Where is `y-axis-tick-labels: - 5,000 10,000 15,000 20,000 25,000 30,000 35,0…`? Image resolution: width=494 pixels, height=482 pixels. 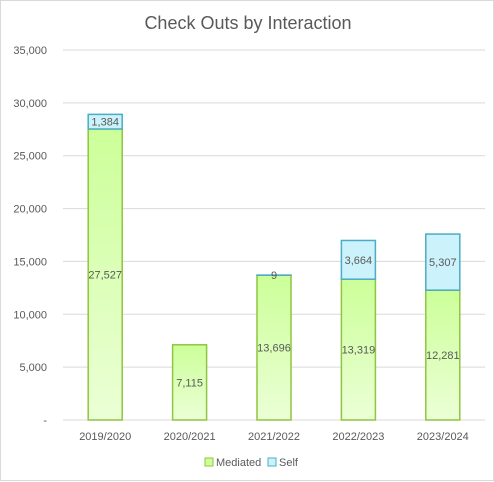
y-axis-tick-labels: - 5,000 10,000 15,000 20,000 25,000 30,000 35,0… is located at coordinates (30, 236).